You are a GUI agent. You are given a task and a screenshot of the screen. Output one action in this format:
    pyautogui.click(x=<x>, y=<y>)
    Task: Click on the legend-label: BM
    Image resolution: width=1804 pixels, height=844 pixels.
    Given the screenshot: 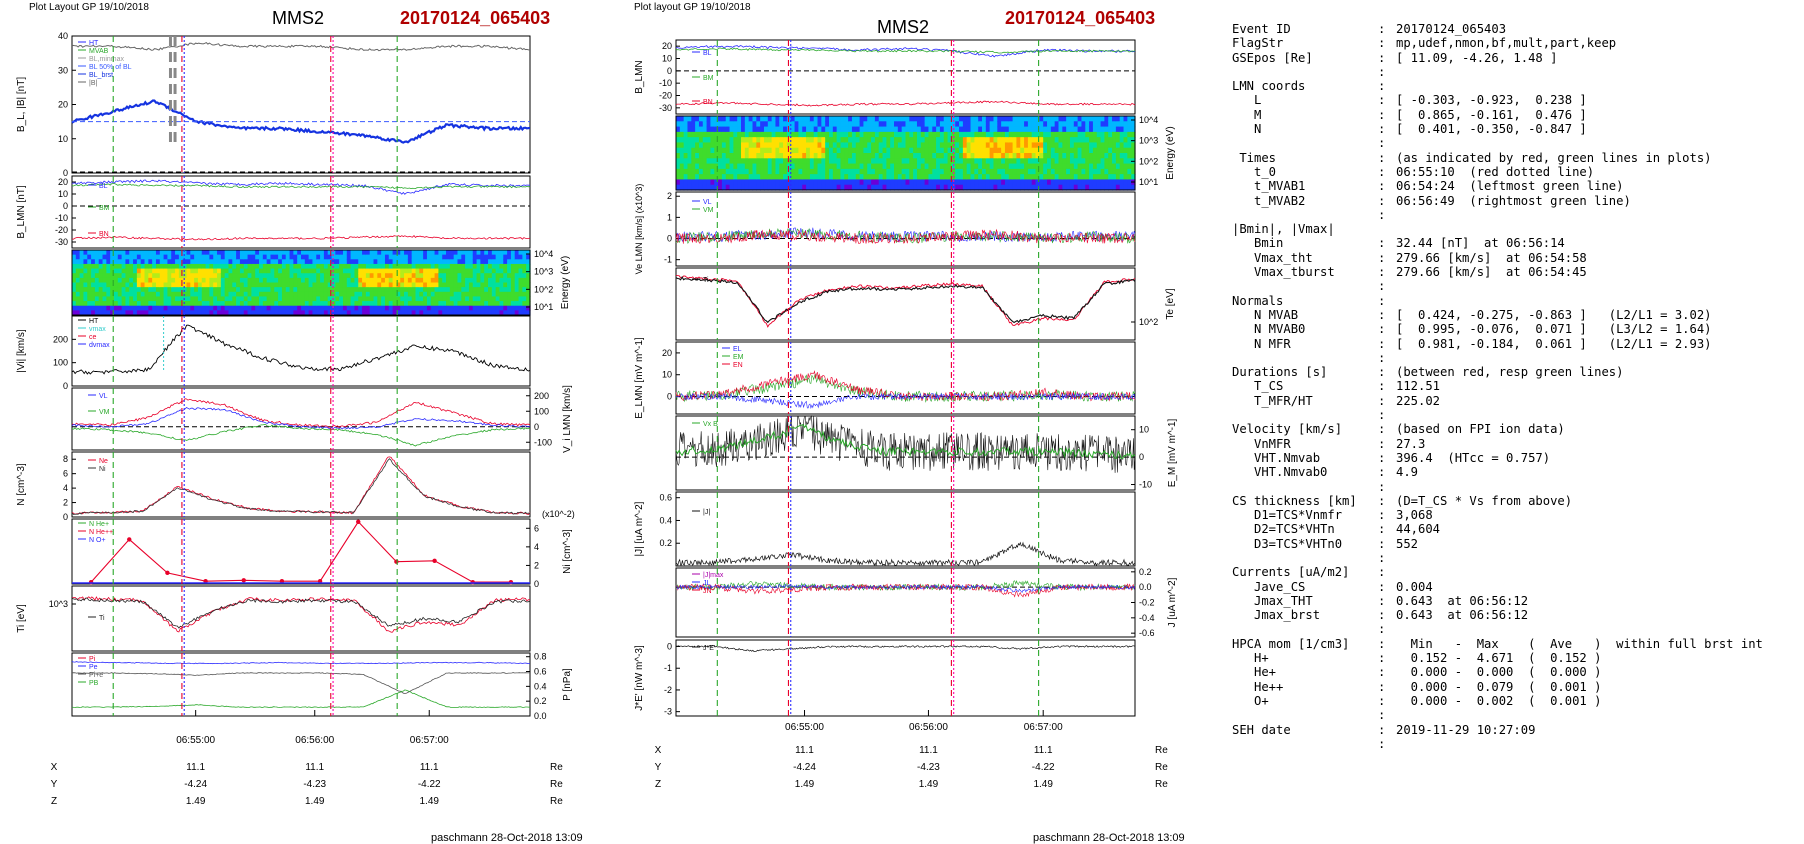 What is the action you would take?
    pyautogui.click(x=708, y=78)
    